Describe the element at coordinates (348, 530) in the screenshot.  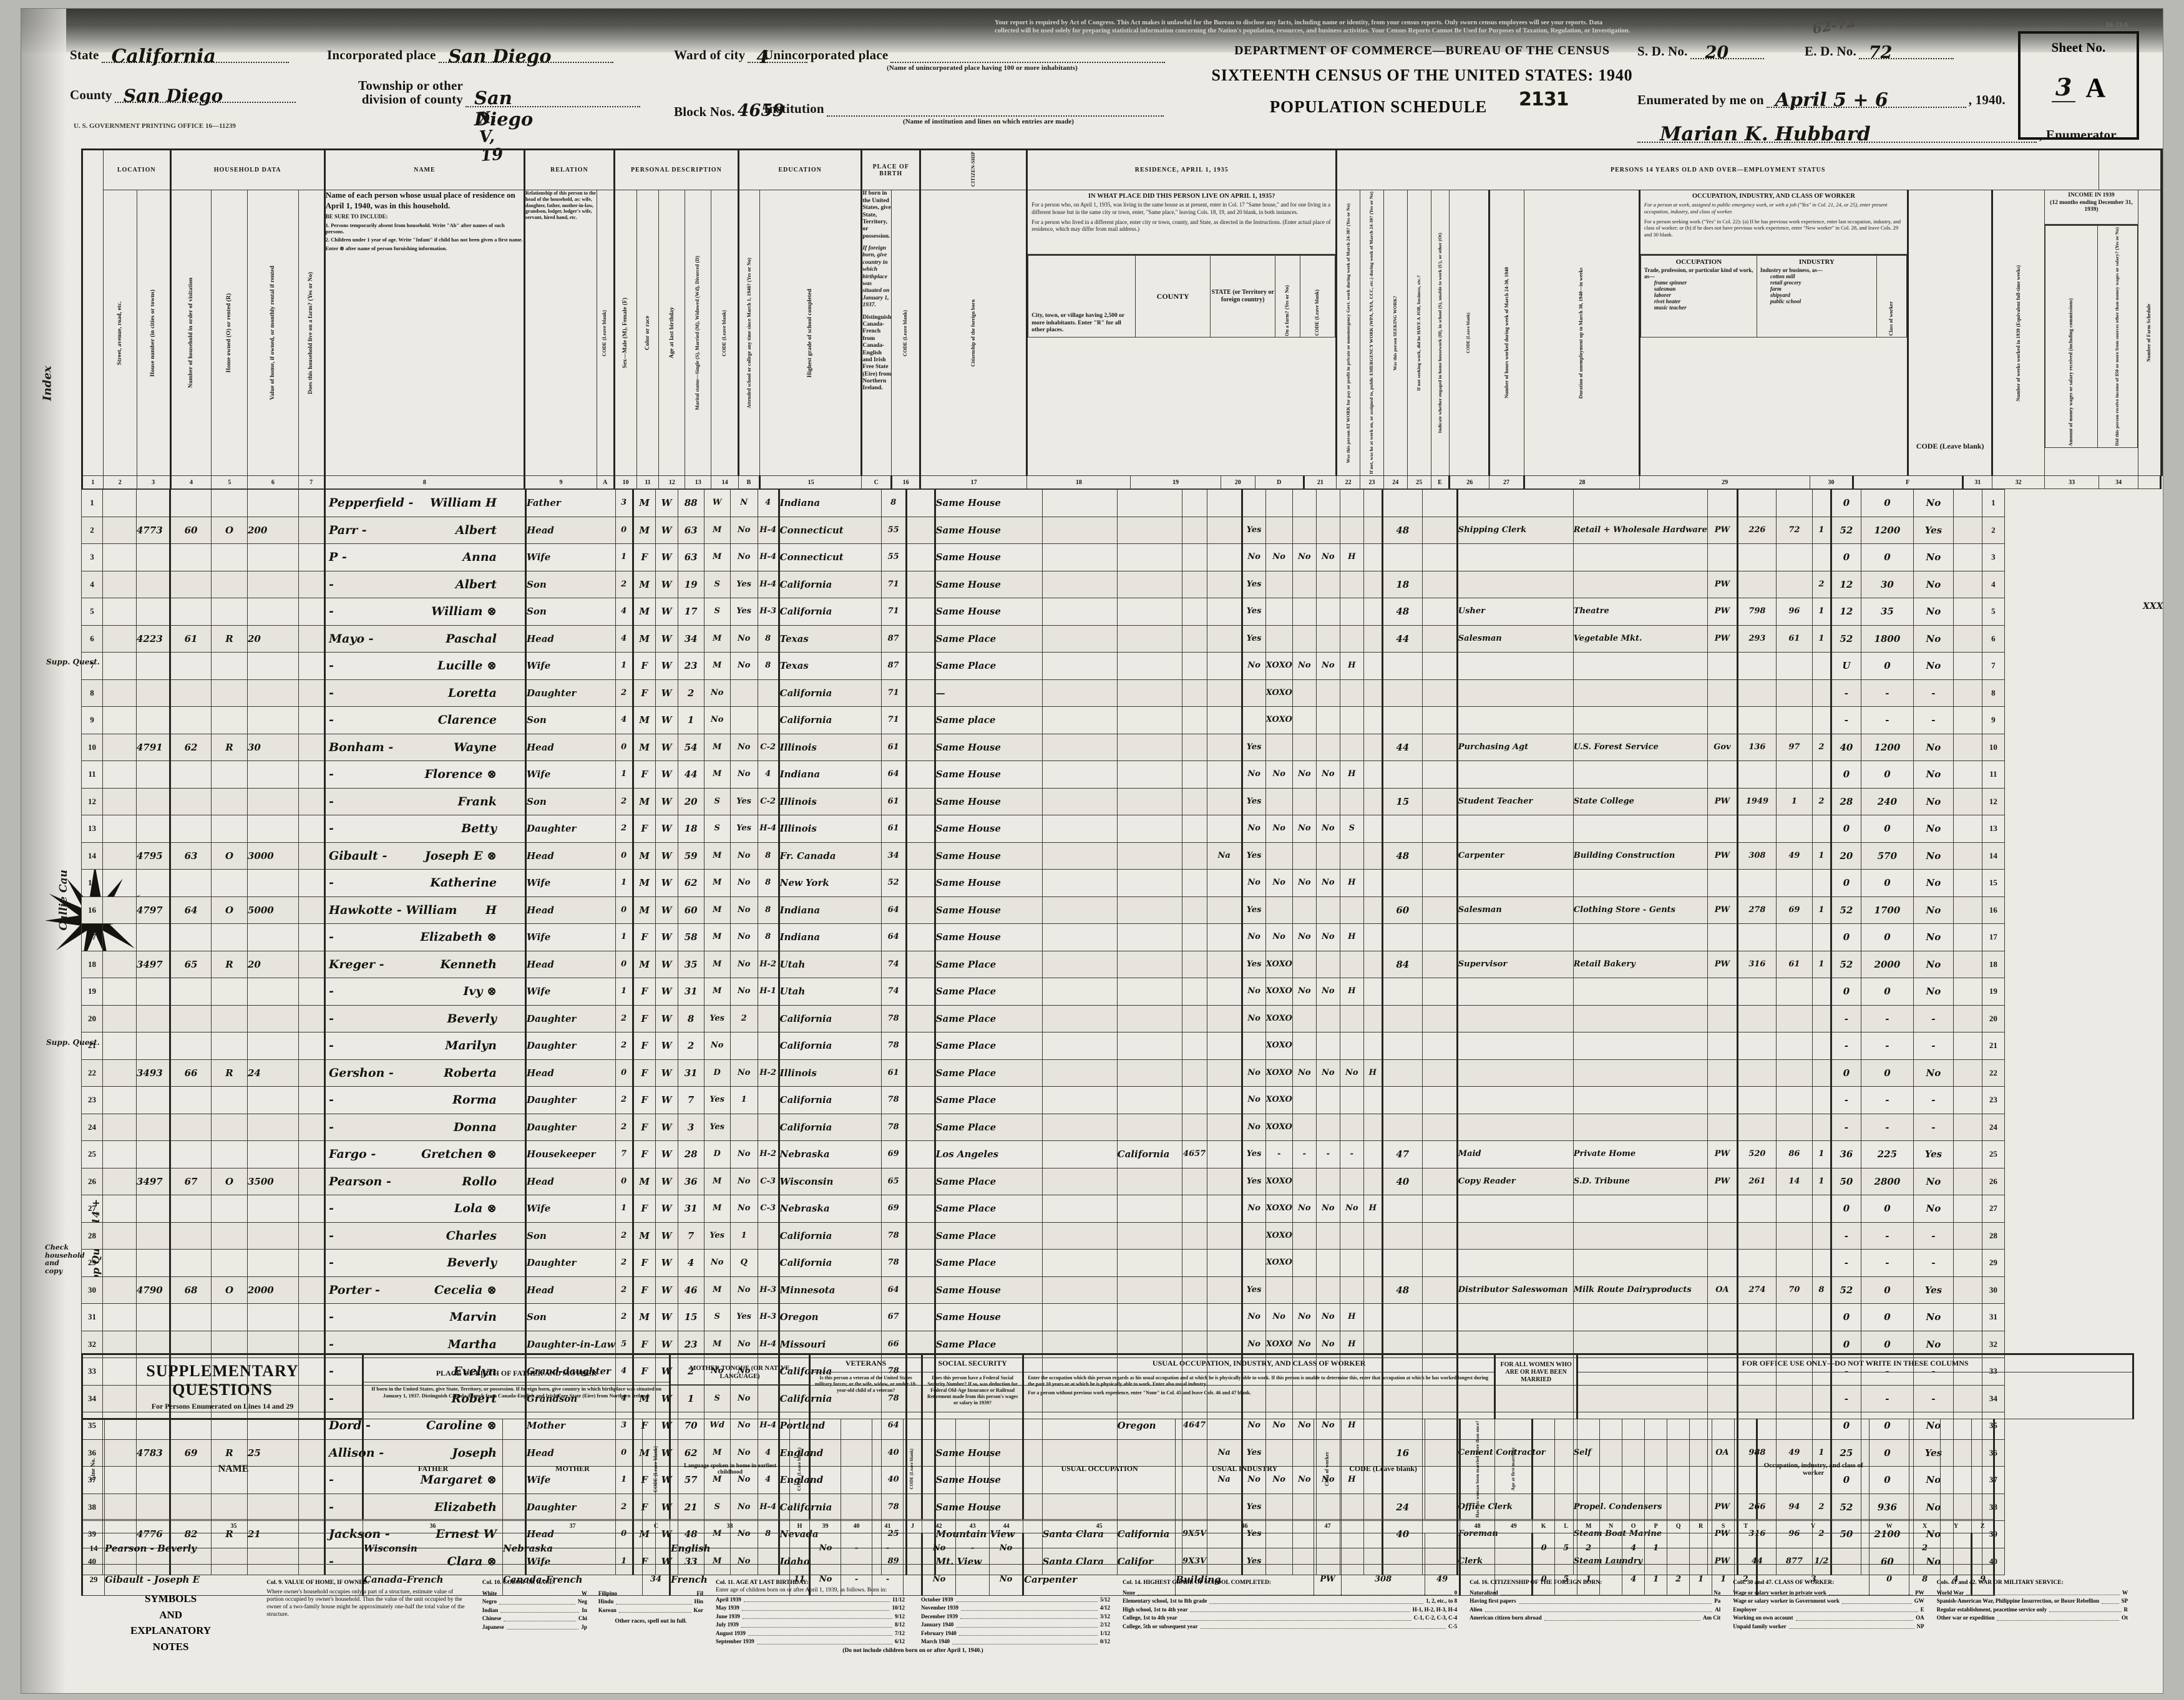
I see `cell-surname: Parr -` at that location.